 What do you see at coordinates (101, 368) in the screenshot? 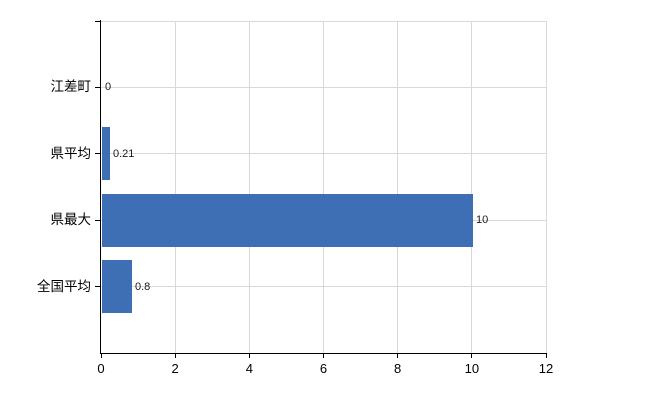
I see `x-tick-label: 0` at bounding box center [101, 368].